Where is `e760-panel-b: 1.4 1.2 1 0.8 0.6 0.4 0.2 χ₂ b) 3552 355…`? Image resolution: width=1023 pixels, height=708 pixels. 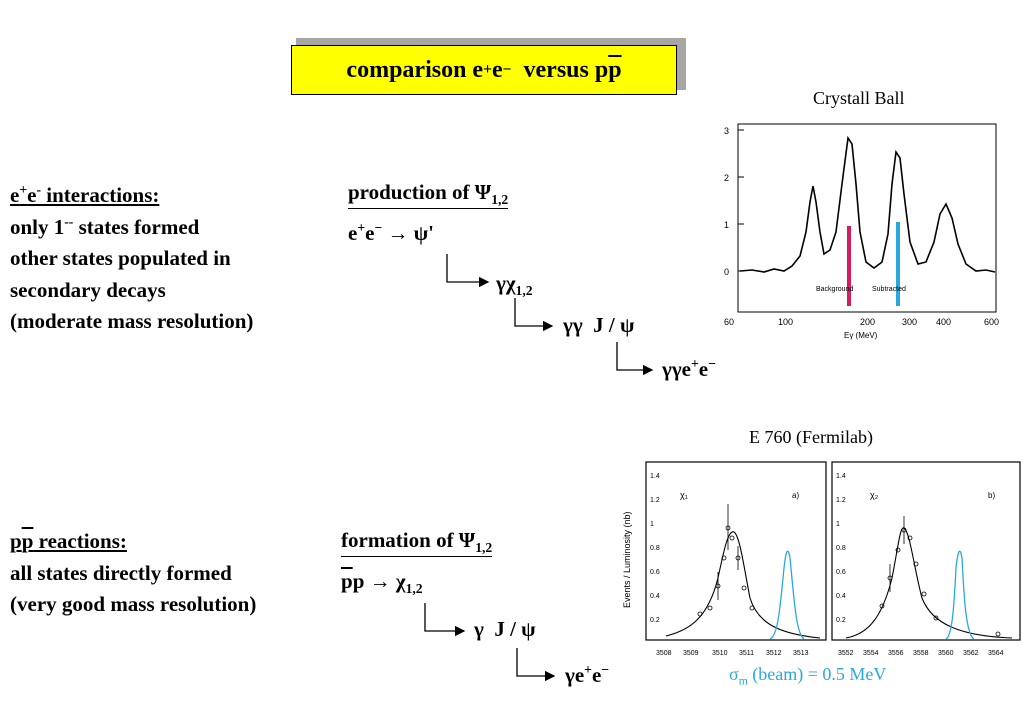
e760-panel-b: 1.4 1.2 1 0.8 0.6 0.4 0.2 χ₂ b) 3552 355… is located at coordinates (926, 559).